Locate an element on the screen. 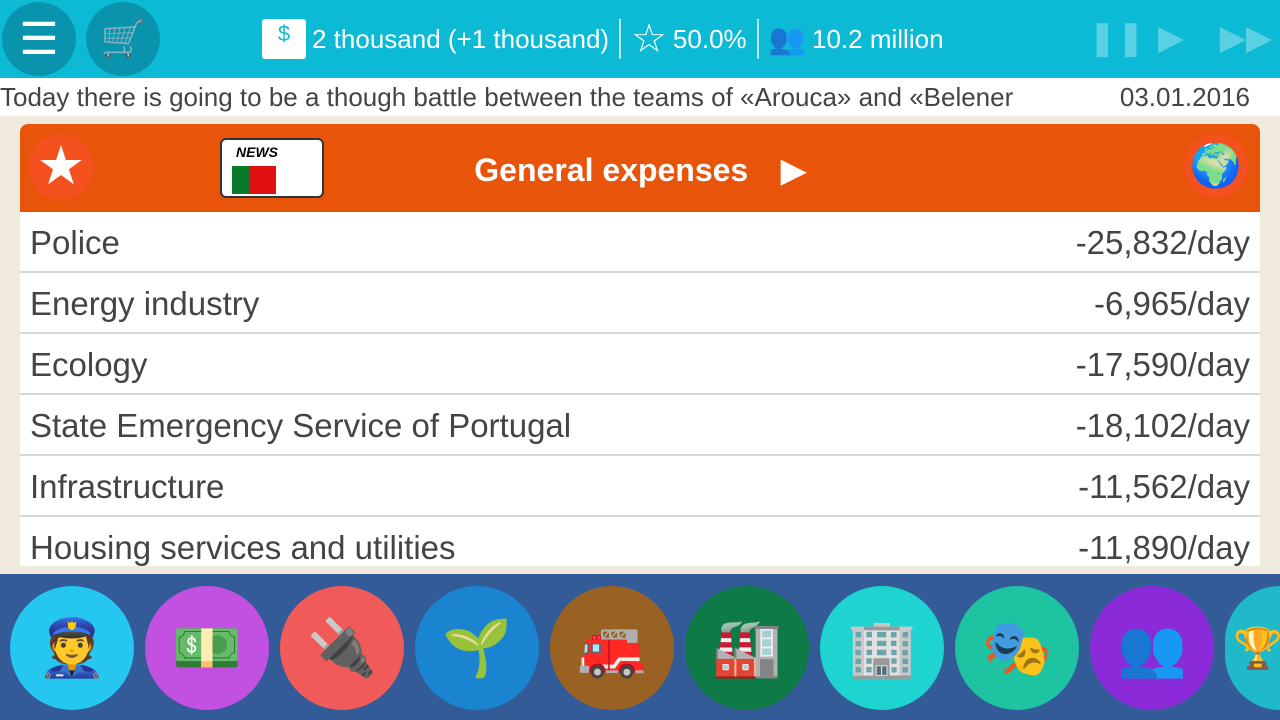  star-icon: ☆ is located at coordinates (649, 39).